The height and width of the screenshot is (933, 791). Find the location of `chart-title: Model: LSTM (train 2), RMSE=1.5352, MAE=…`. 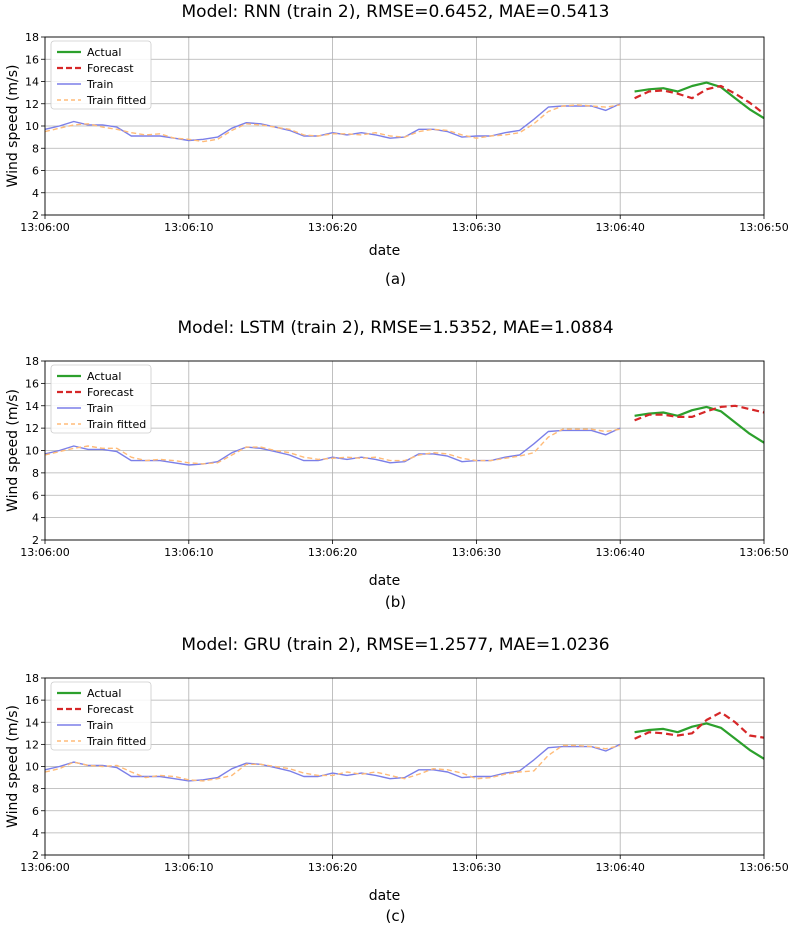

chart-title: Model: LSTM (train 2), RMSE=1.5352, MAE=… is located at coordinates (395, 328).